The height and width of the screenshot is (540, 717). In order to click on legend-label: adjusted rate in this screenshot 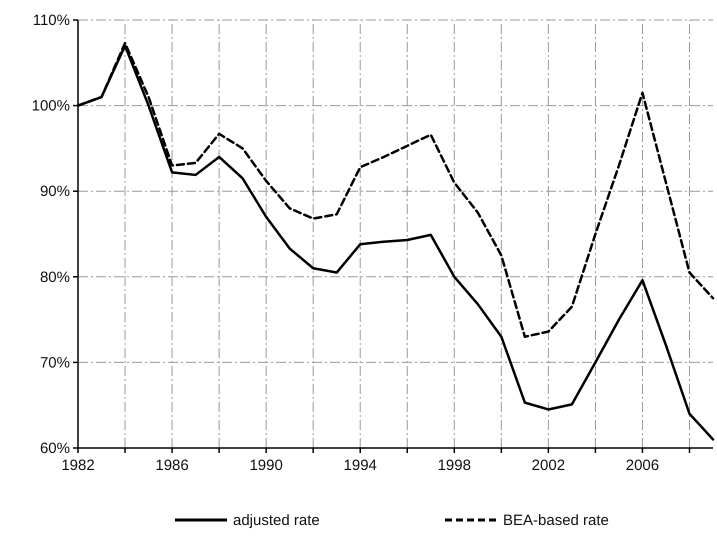, I will do `click(276, 520)`.